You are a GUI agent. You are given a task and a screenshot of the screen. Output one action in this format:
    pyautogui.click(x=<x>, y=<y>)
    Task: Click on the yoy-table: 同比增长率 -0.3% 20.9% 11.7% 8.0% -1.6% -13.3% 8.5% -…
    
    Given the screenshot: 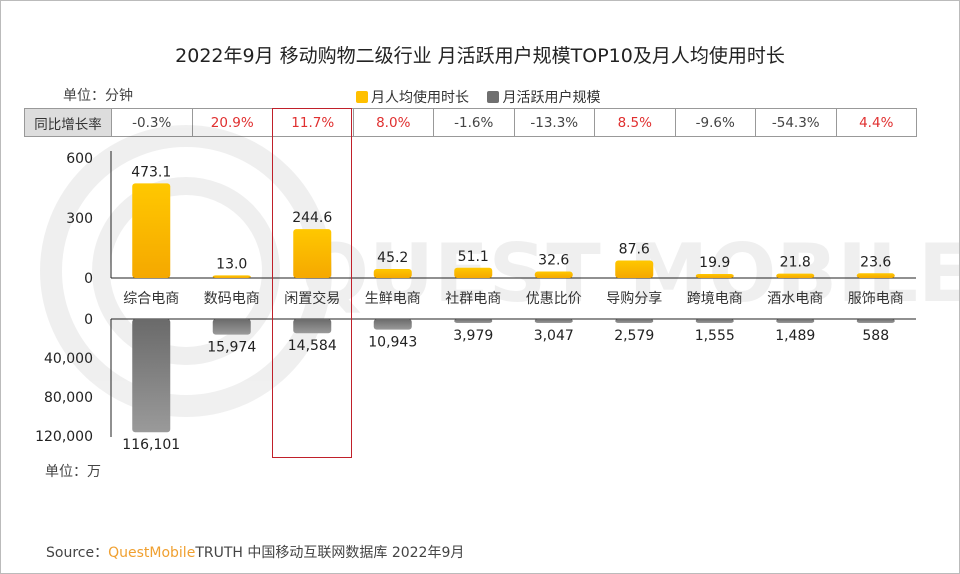 What is the action you would take?
    pyautogui.click(x=470, y=122)
    